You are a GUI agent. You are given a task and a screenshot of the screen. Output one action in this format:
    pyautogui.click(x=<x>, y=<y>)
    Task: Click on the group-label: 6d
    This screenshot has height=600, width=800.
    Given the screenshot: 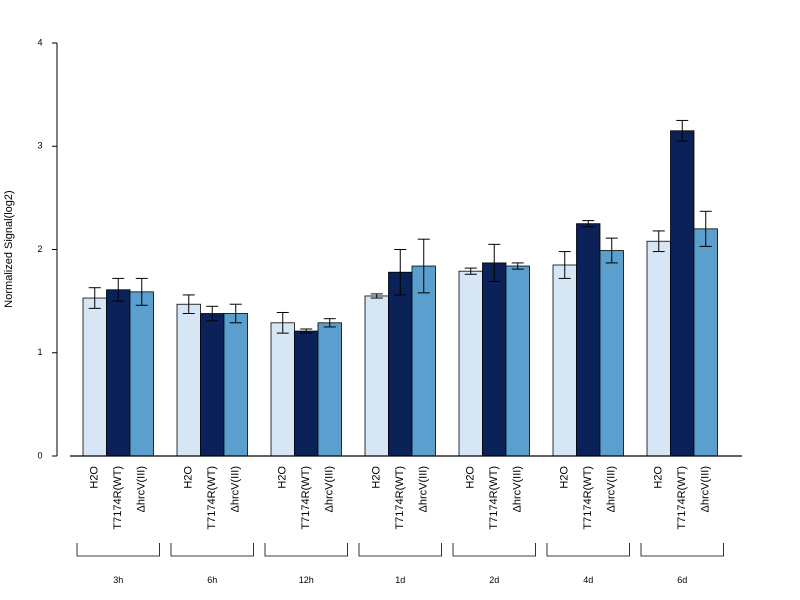 What is the action you would take?
    pyautogui.click(x=682, y=580)
    